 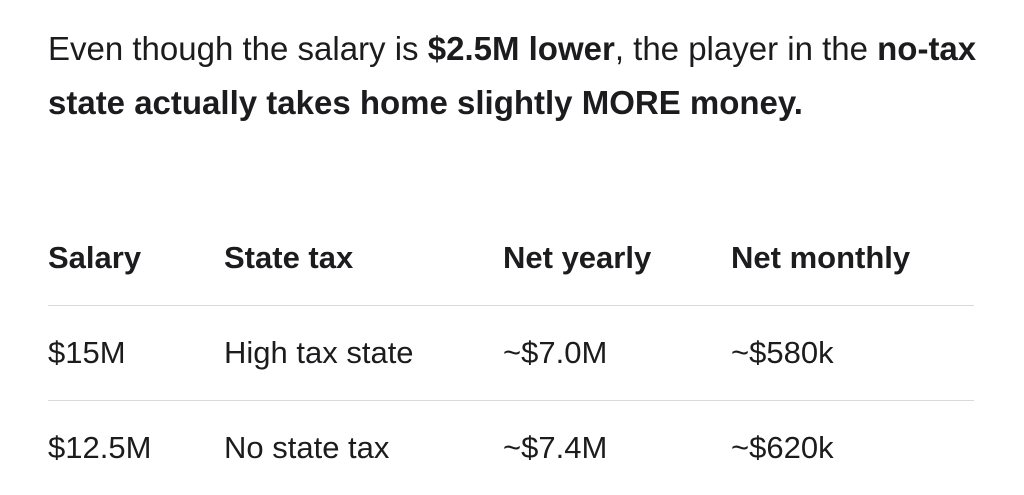 I want to click on table-cell: ~$7.0M, so click(x=555, y=352).